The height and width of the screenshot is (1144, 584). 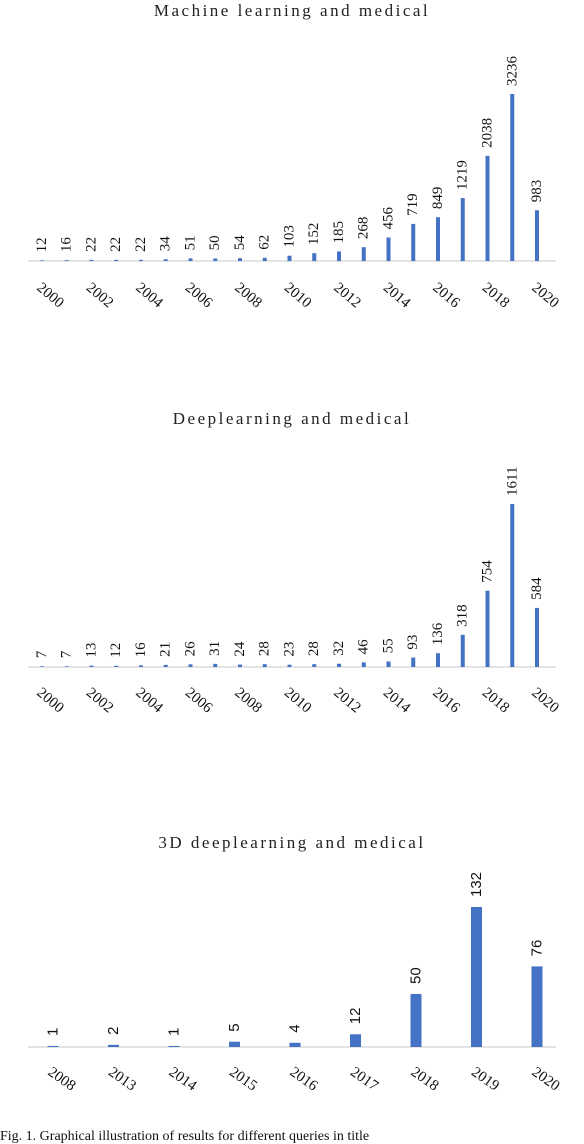 What do you see at coordinates (389, 645) in the screenshot?
I see `data-label: 55` at bounding box center [389, 645].